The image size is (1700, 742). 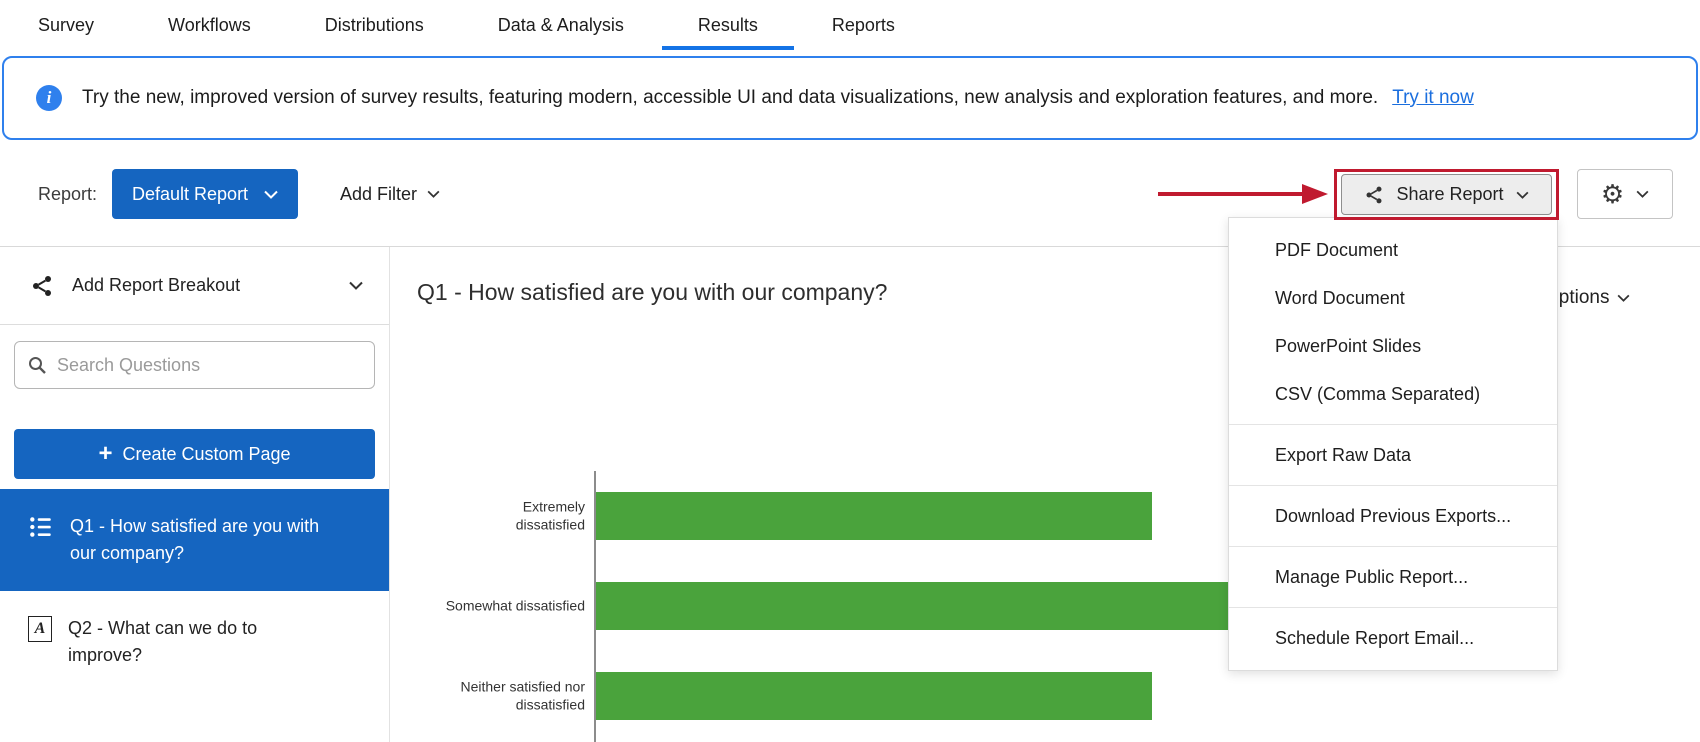 I want to click on search-box, so click(x=194, y=365).